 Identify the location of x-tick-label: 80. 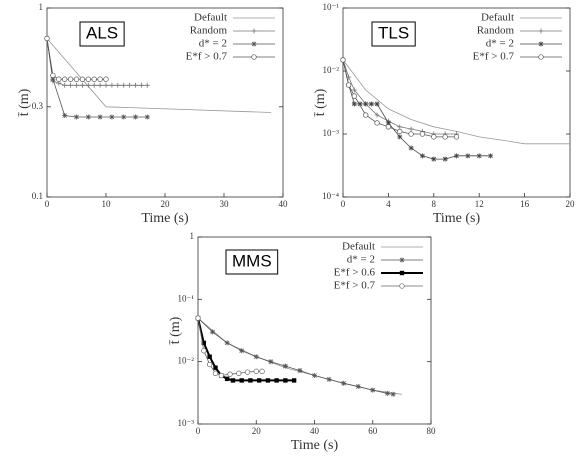
(432, 431).